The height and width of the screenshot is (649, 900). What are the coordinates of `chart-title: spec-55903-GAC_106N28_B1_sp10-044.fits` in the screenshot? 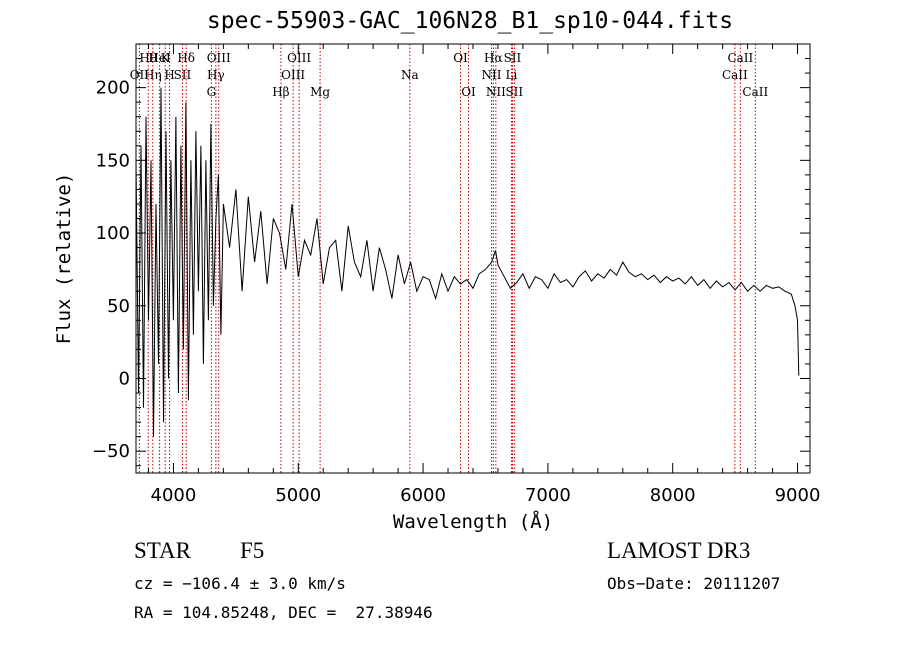 It's located at (470, 21).